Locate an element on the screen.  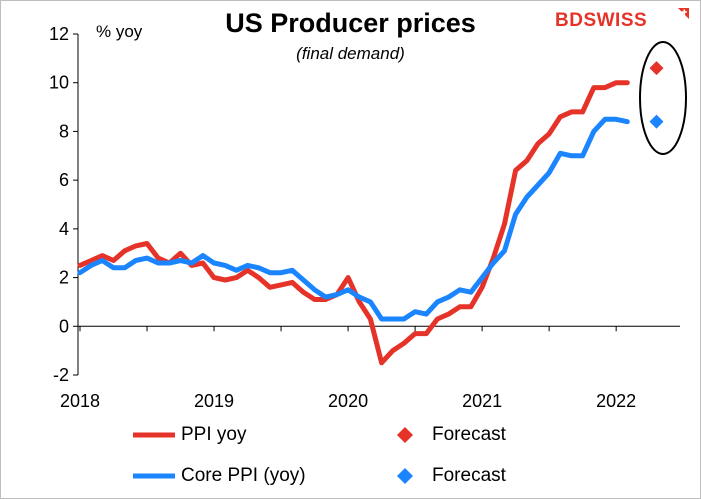
y-tick-label: 4 is located at coordinates (64, 229).